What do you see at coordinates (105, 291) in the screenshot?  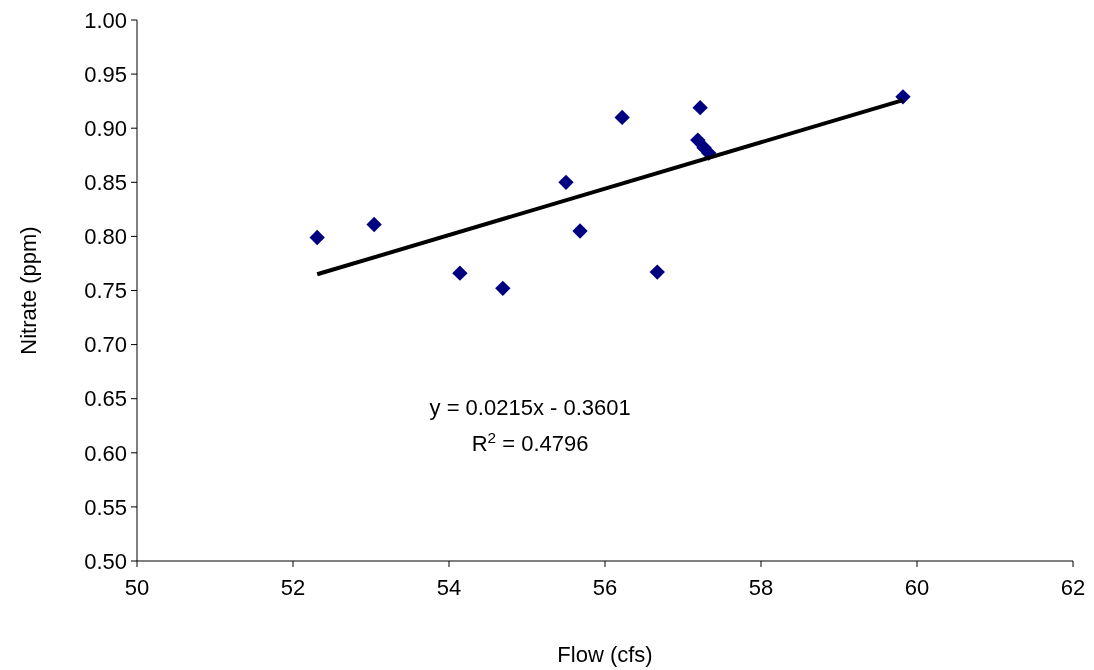 I see `y-tick-label: 0.75` at bounding box center [105, 291].